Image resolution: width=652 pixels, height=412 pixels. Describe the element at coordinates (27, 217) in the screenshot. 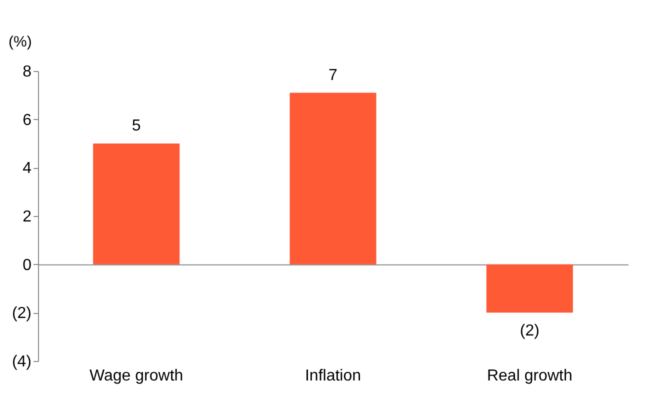

I see `y-tick-label: 2` at that location.